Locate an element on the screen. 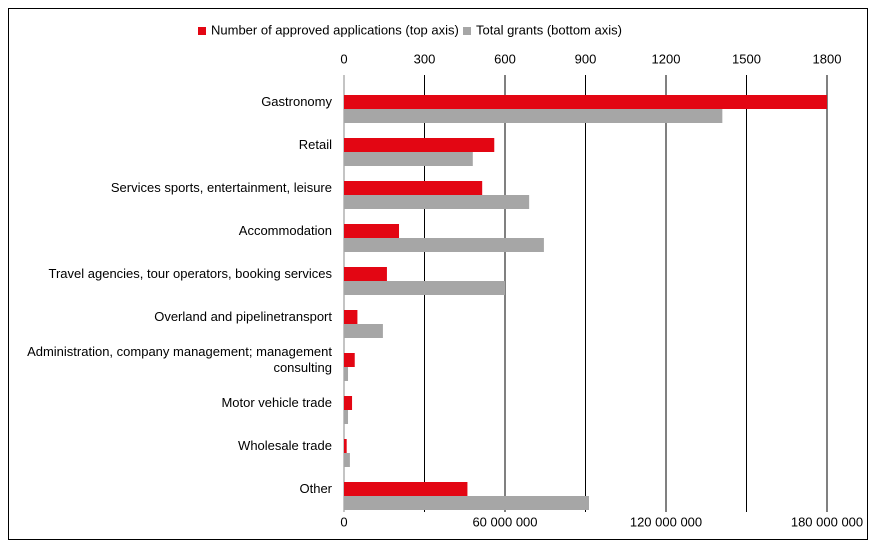 The width and height of the screenshot is (870, 548). x2-tick-label: 0 is located at coordinates (343, 58).